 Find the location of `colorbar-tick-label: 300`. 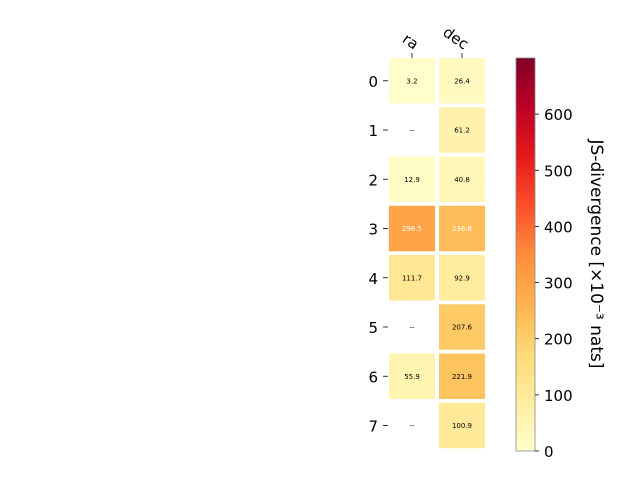

colorbar-tick-label: 300 is located at coordinates (558, 284).